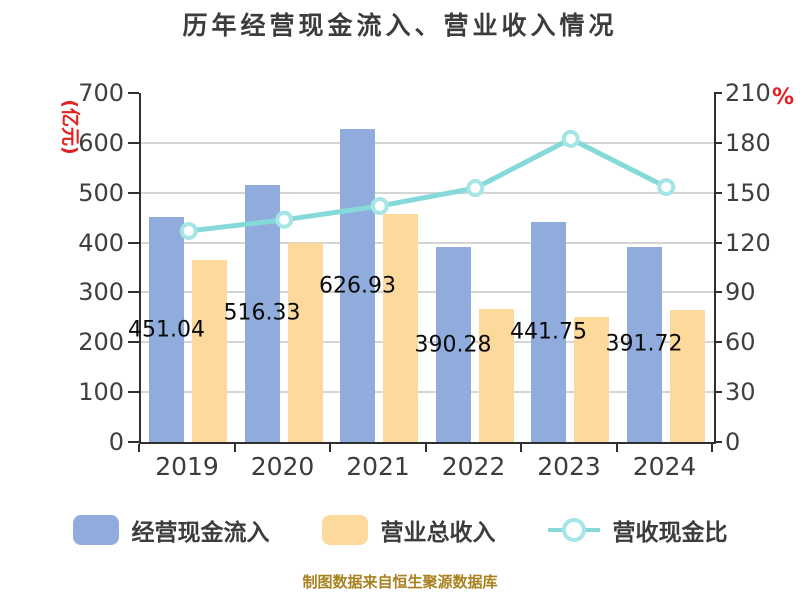  I want to click on legend-line-marker-icon, so click(573, 530).